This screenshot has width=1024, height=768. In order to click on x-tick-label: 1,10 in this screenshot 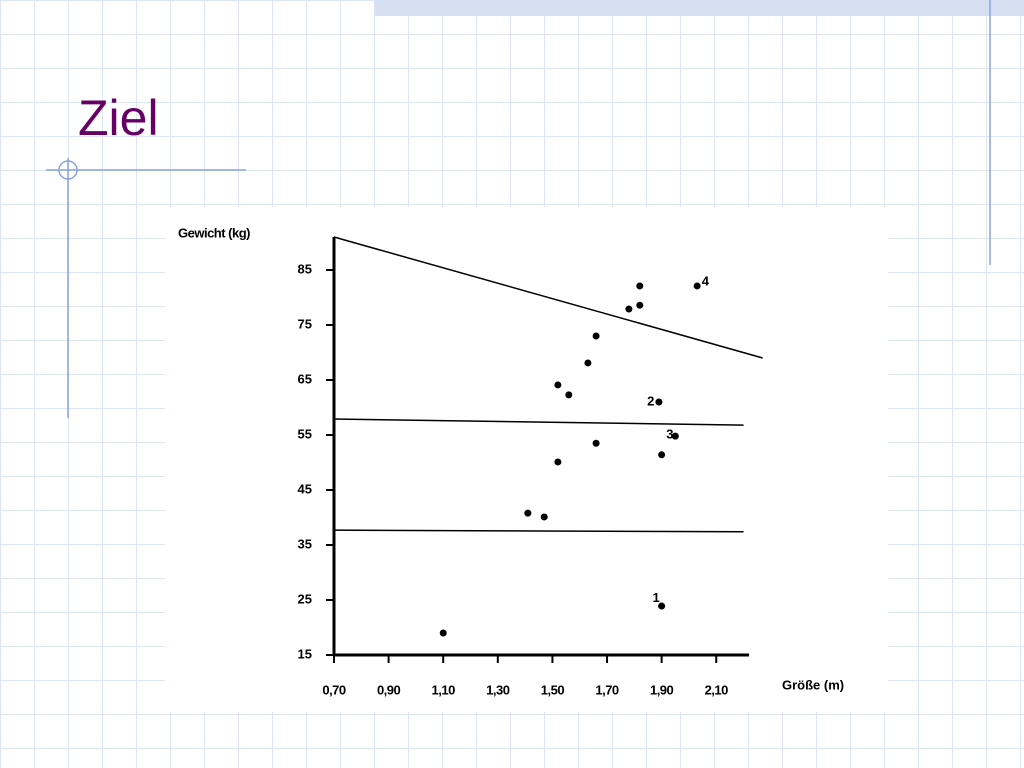, I will do `click(444, 689)`.